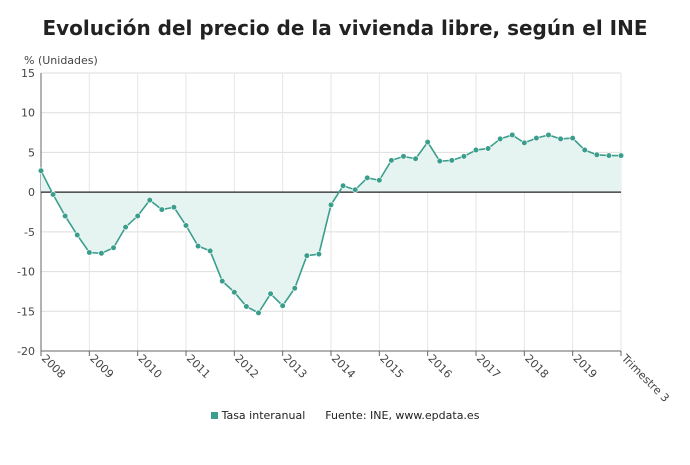  Describe the element at coordinates (263, 415) in the screenshot. I see `legend-label: Tasa interanual` at that location.